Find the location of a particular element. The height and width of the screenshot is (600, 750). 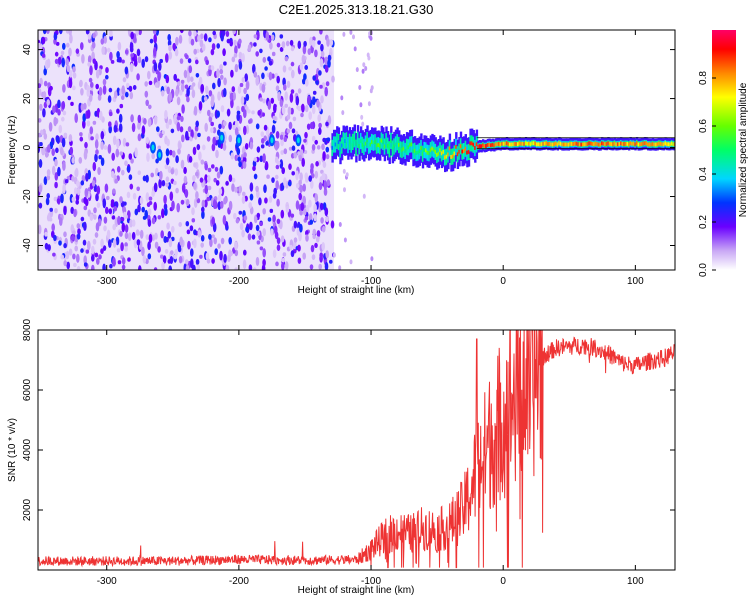

x-tick-label: 100 is located at coordinates (635, 281).